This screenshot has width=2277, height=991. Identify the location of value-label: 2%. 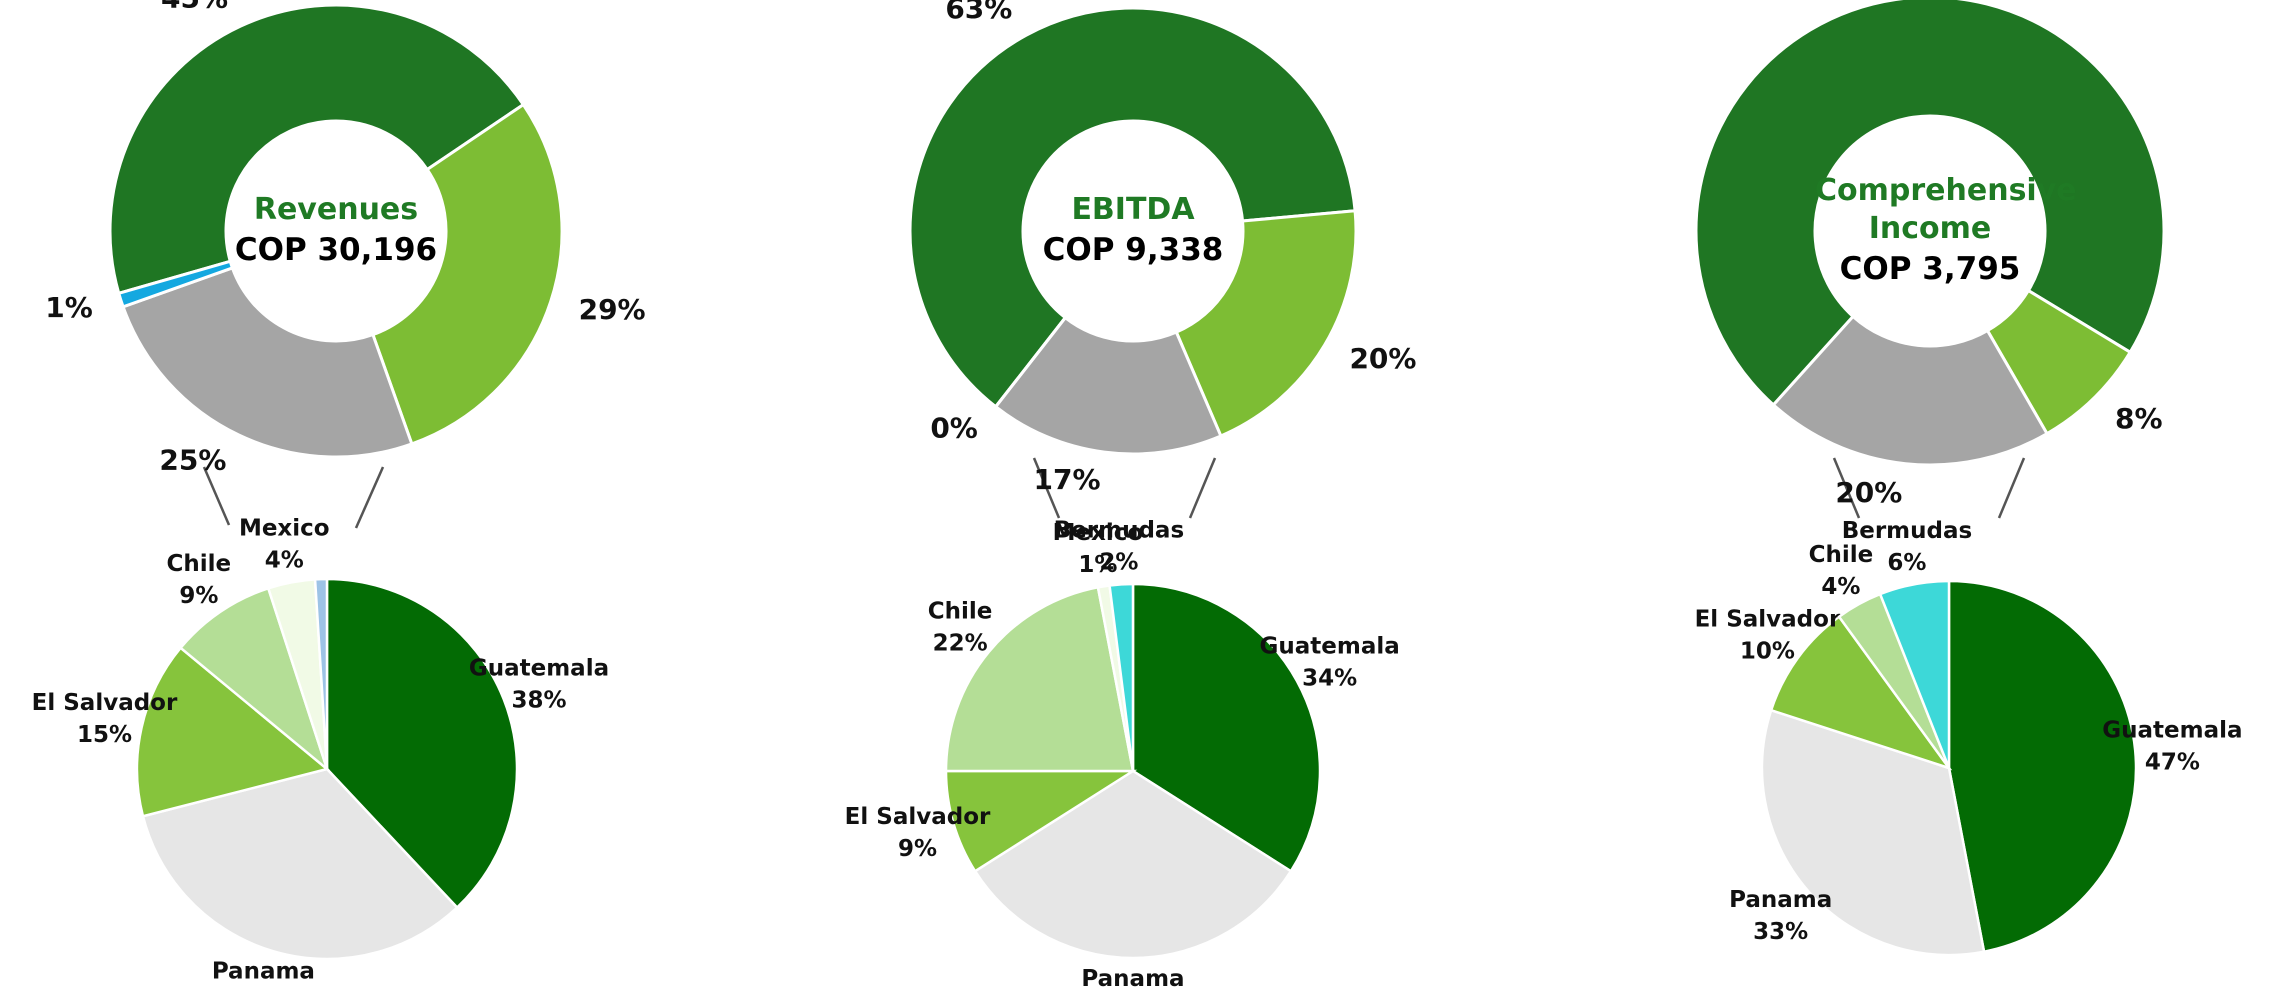
(1118, 563).